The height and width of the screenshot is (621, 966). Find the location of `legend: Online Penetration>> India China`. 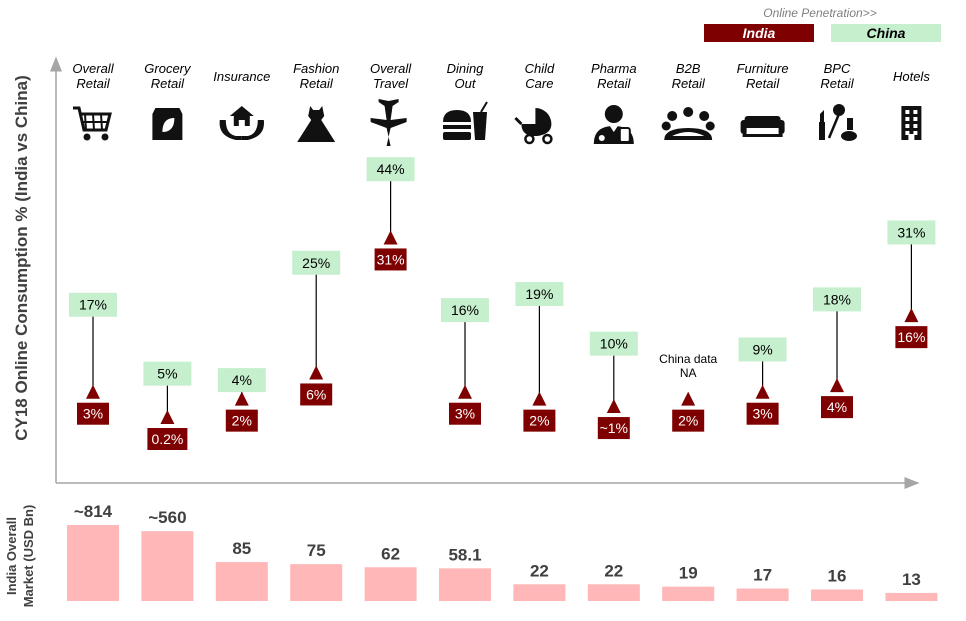

legend: Online Penetration>> India China is located at coordinates (822, 24).